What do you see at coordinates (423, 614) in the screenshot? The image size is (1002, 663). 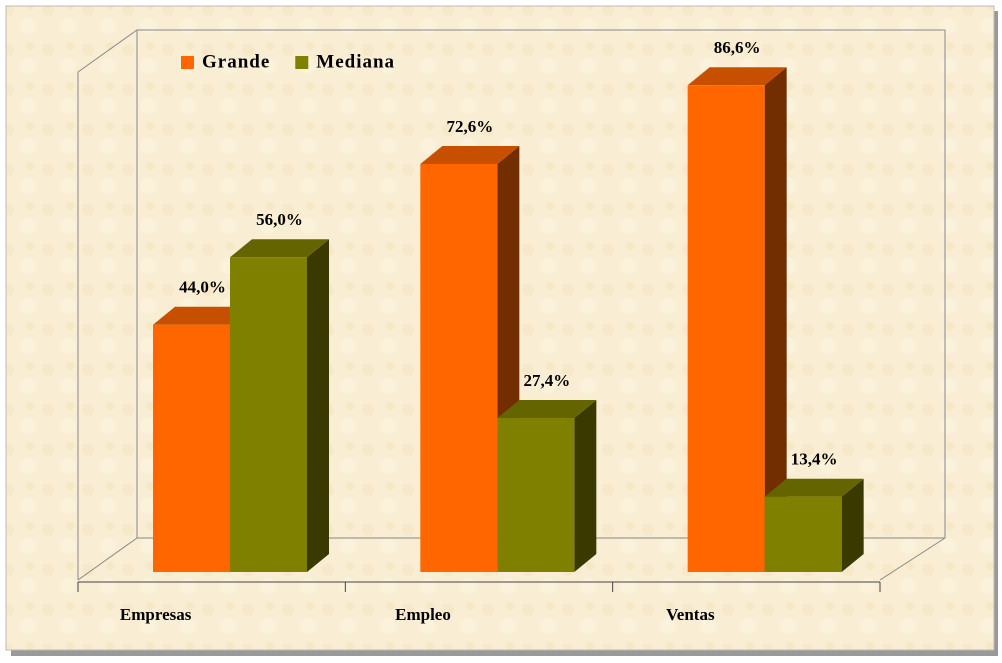 I see `x-tick-label: Empleo` at bounding box center [423, 614].